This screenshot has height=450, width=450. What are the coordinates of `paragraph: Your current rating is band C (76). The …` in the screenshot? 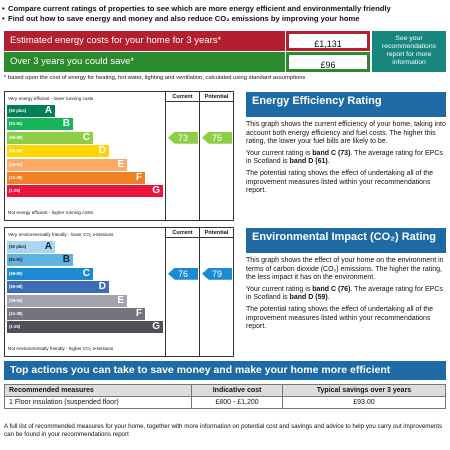 It's located at (346, 294).